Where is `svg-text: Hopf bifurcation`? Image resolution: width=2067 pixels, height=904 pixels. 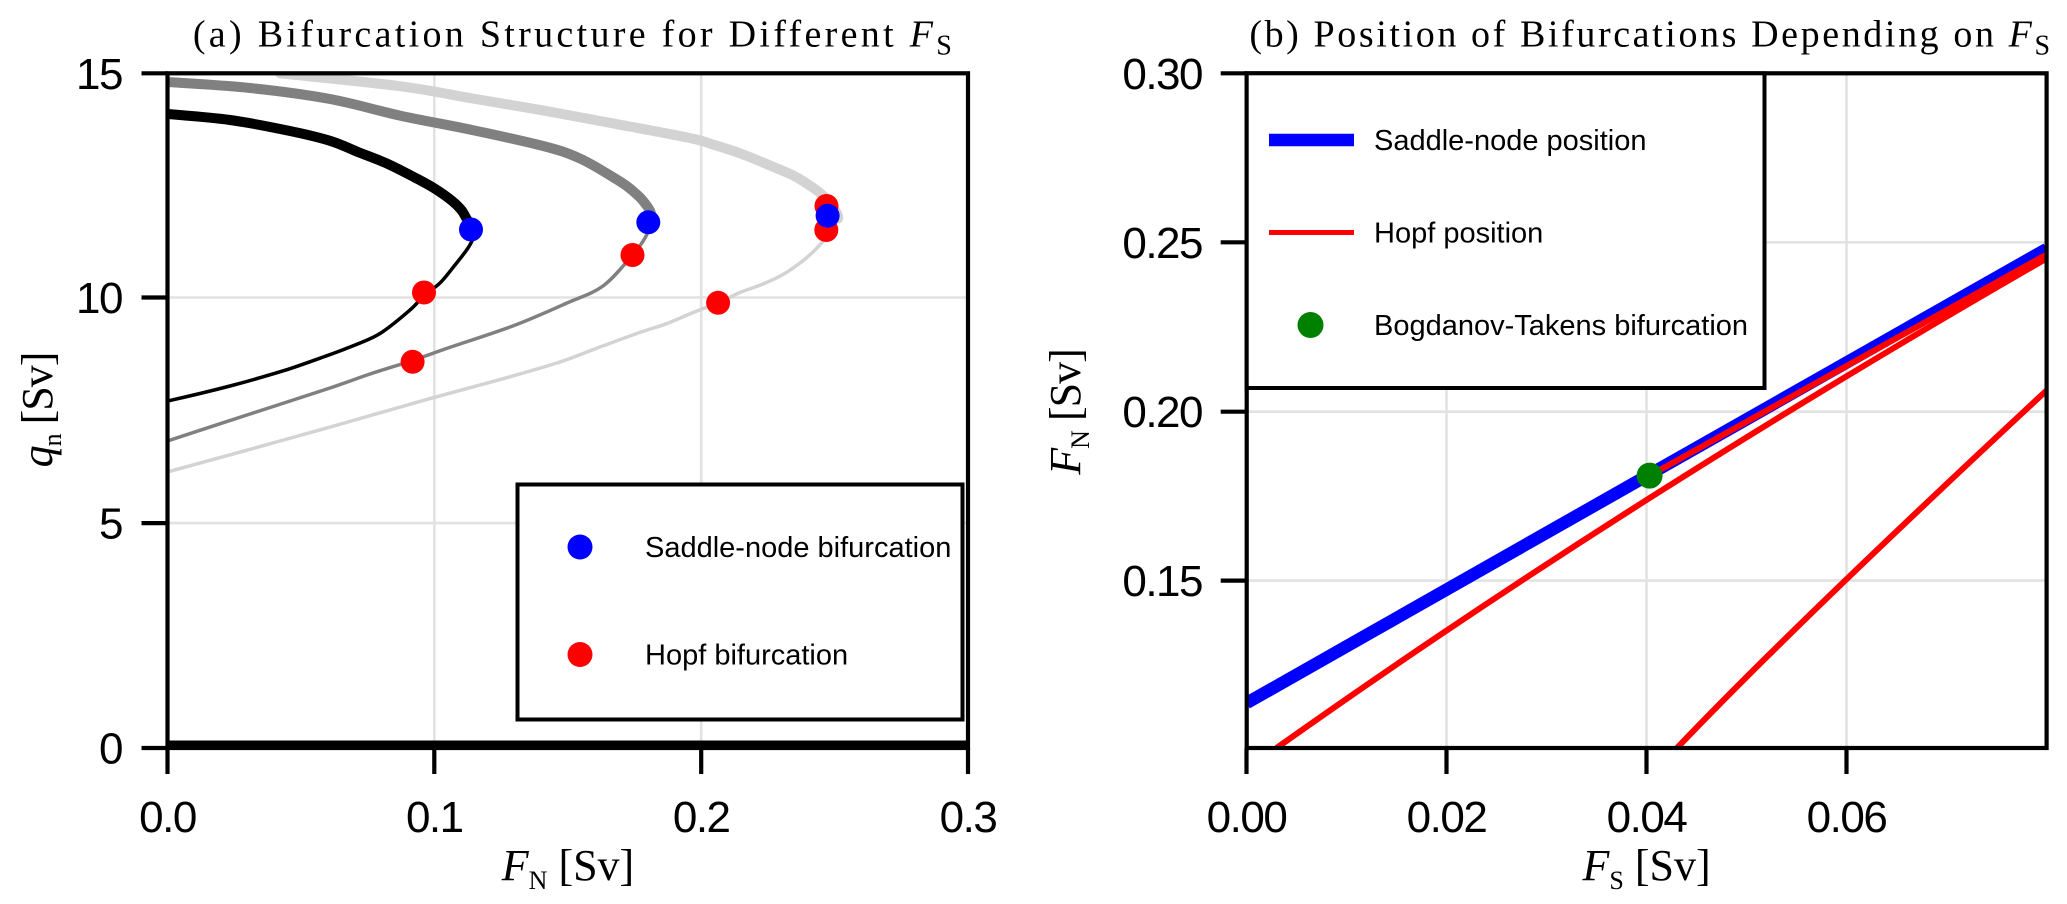 svg-text: Hopf bifurcation is located at coordinates (746, 656).